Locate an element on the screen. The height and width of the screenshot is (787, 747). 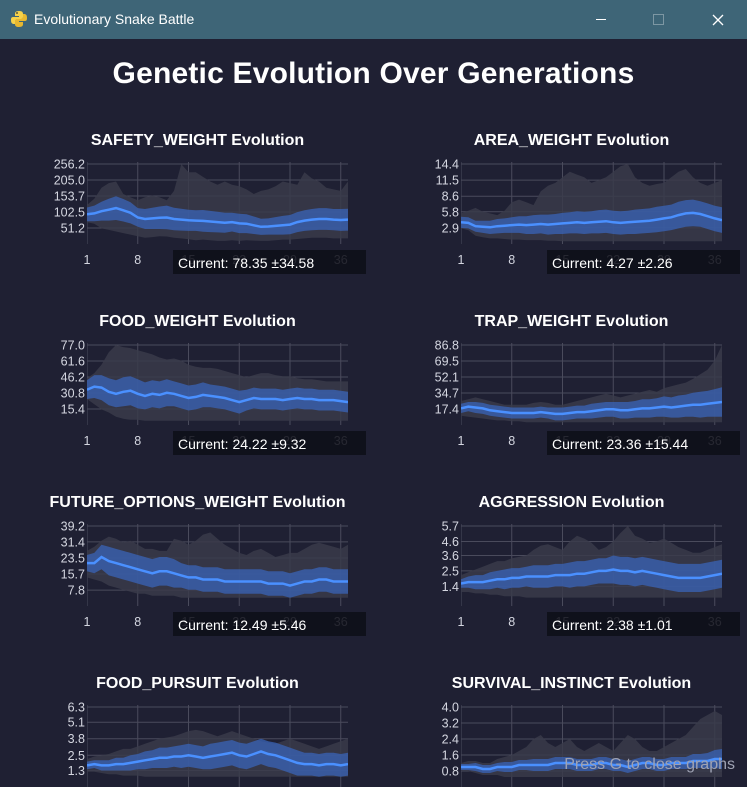
y-tick-label: 15.4 is located at coordinates (73, 410).